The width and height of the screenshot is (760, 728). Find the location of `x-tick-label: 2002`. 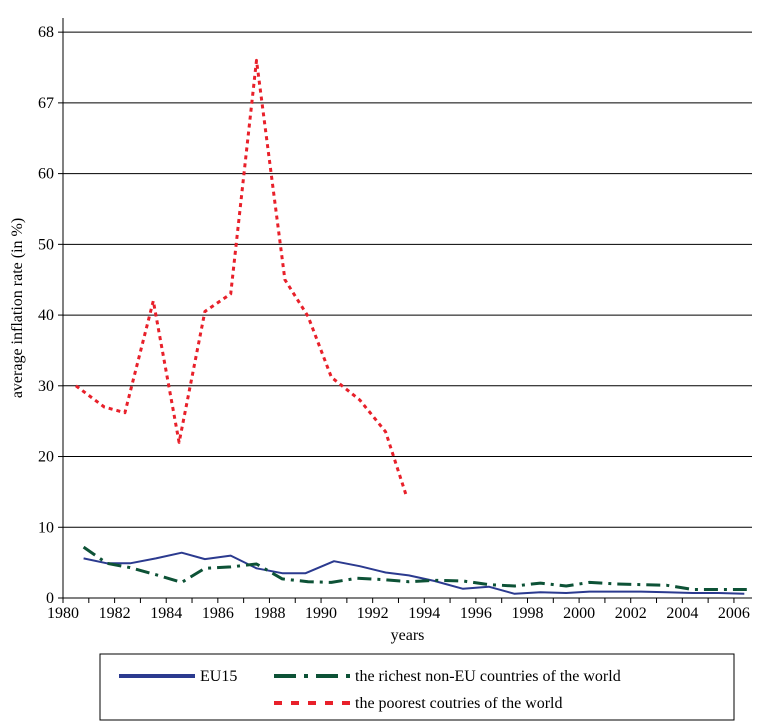

x-tick-label: 2002 is located at coordinates (631, 613).